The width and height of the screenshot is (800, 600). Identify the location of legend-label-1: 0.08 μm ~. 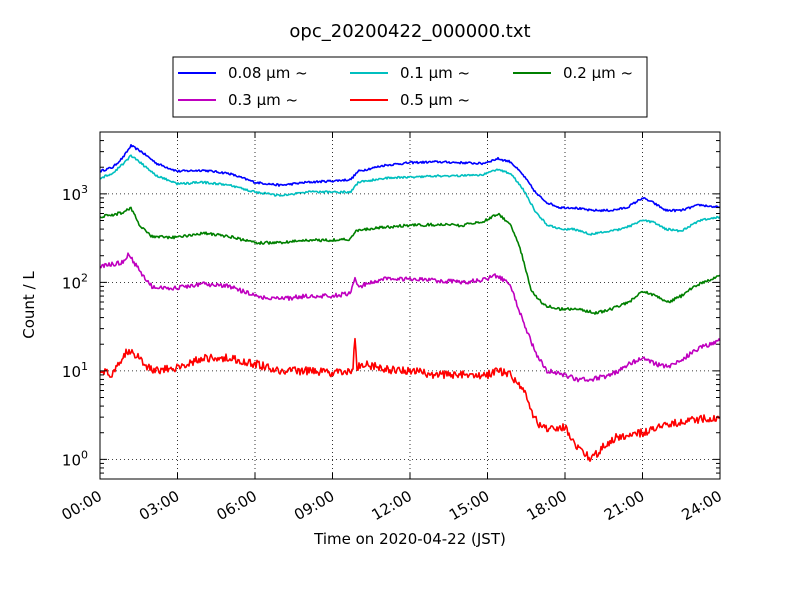
(268, 73).